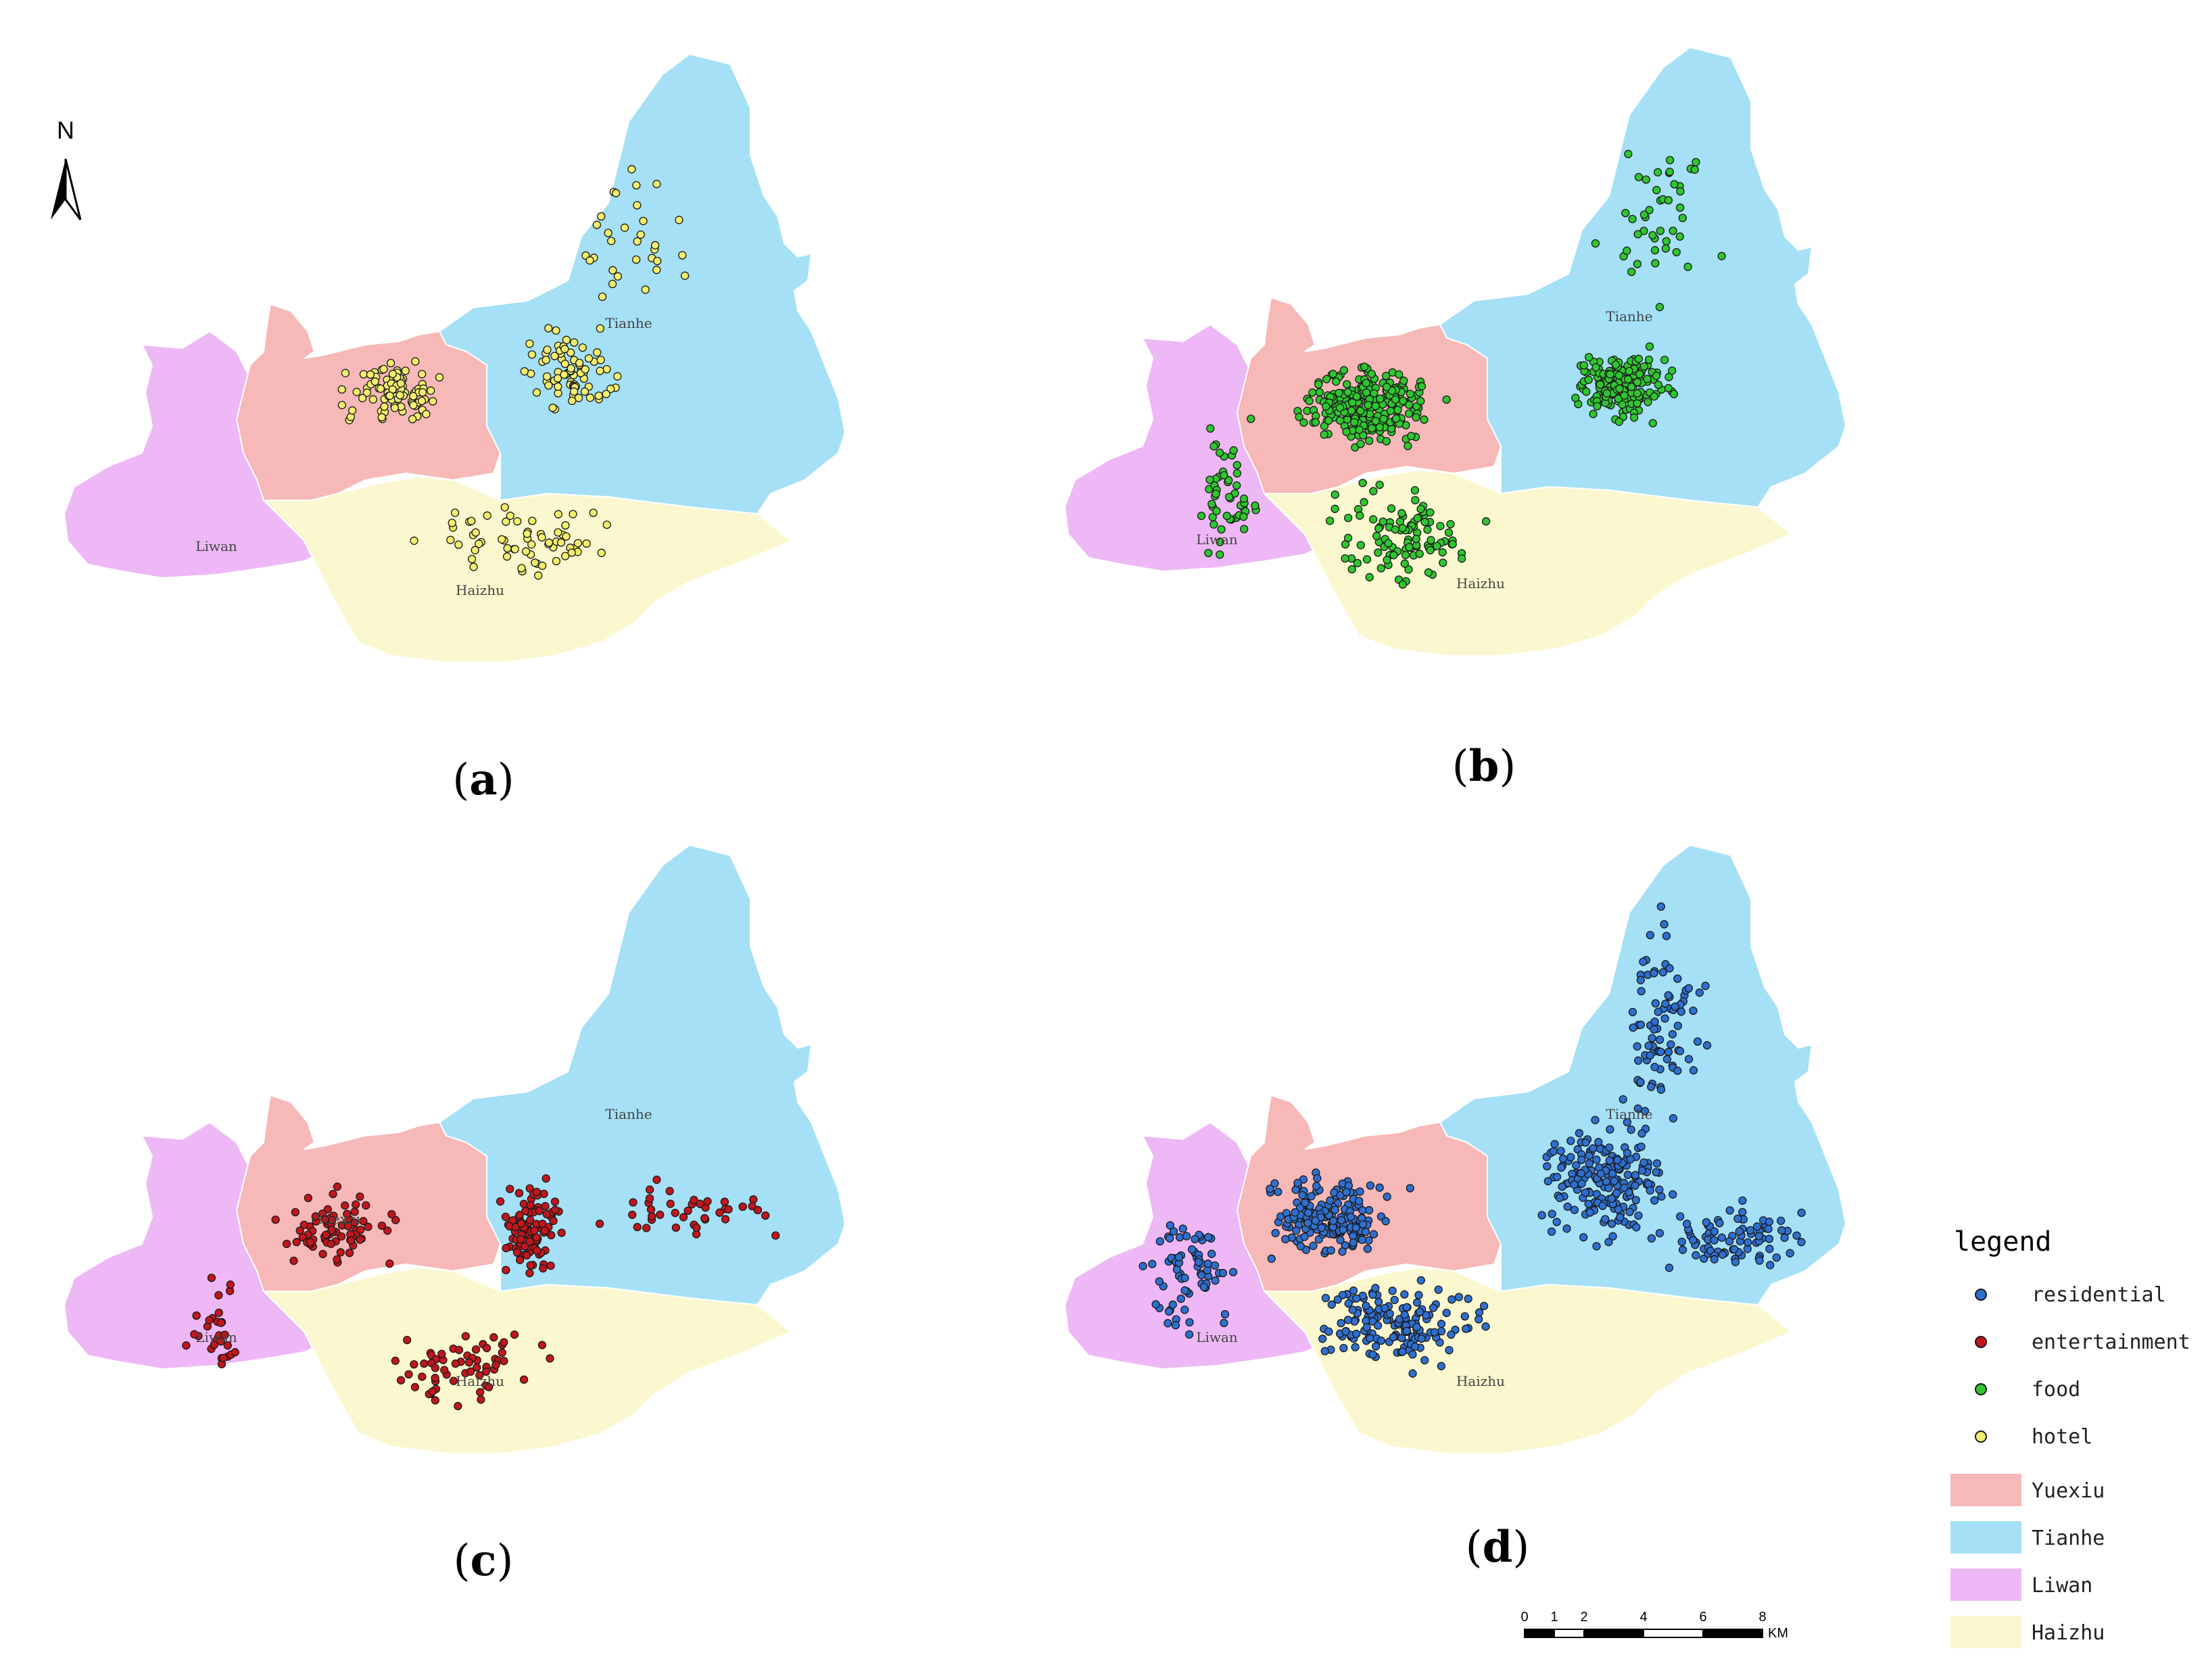 This screenshot has height=1680, width=2206. Describe the element at coordinates (1583, 1617) in the screenshot. I see `scale-tick-label: 2` at that location.